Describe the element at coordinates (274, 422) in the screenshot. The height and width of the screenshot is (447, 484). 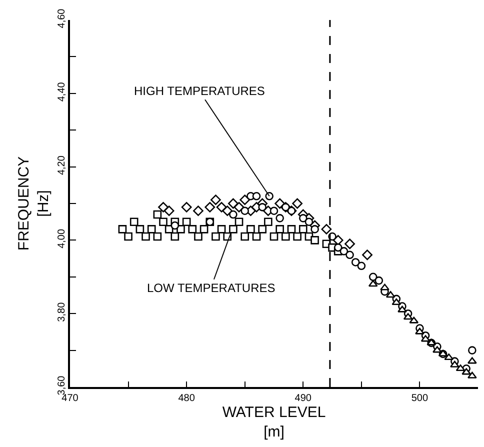
I see `x-axis-title: WATER LEVEL [m]` at that location.